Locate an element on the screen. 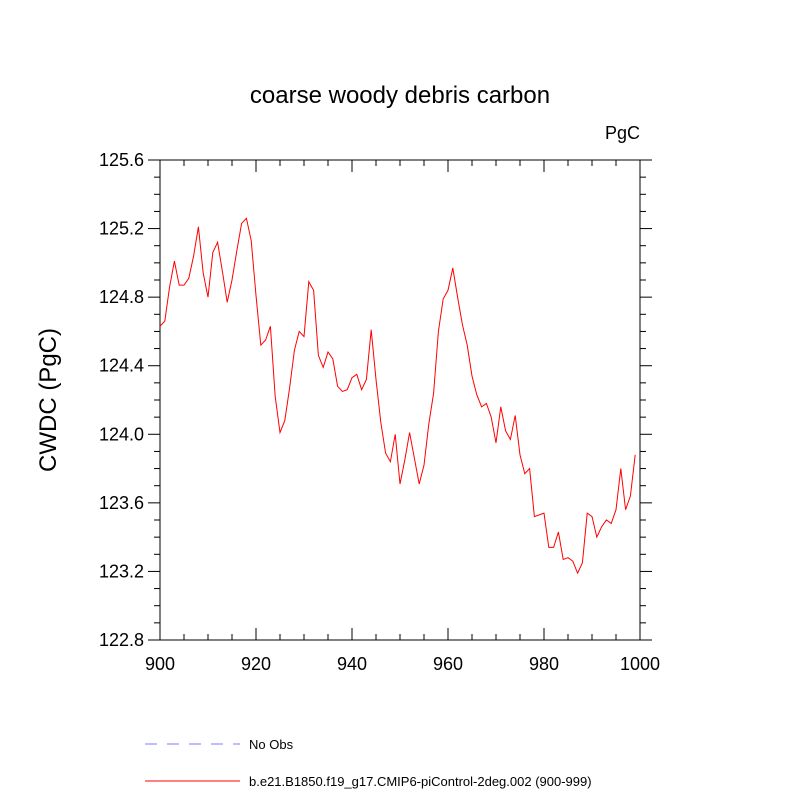 The width and height of the screenshot is (800, 800). y-tick-label: 124.4 is located at coordinates (121, 366).